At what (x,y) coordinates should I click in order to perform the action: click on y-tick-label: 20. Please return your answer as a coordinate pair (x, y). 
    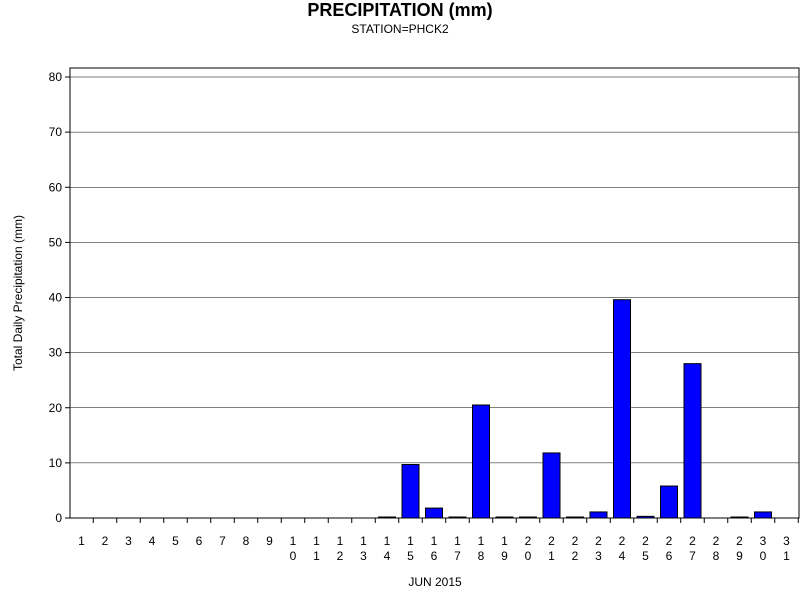
    Looking at the image, I should click on (56, 408).